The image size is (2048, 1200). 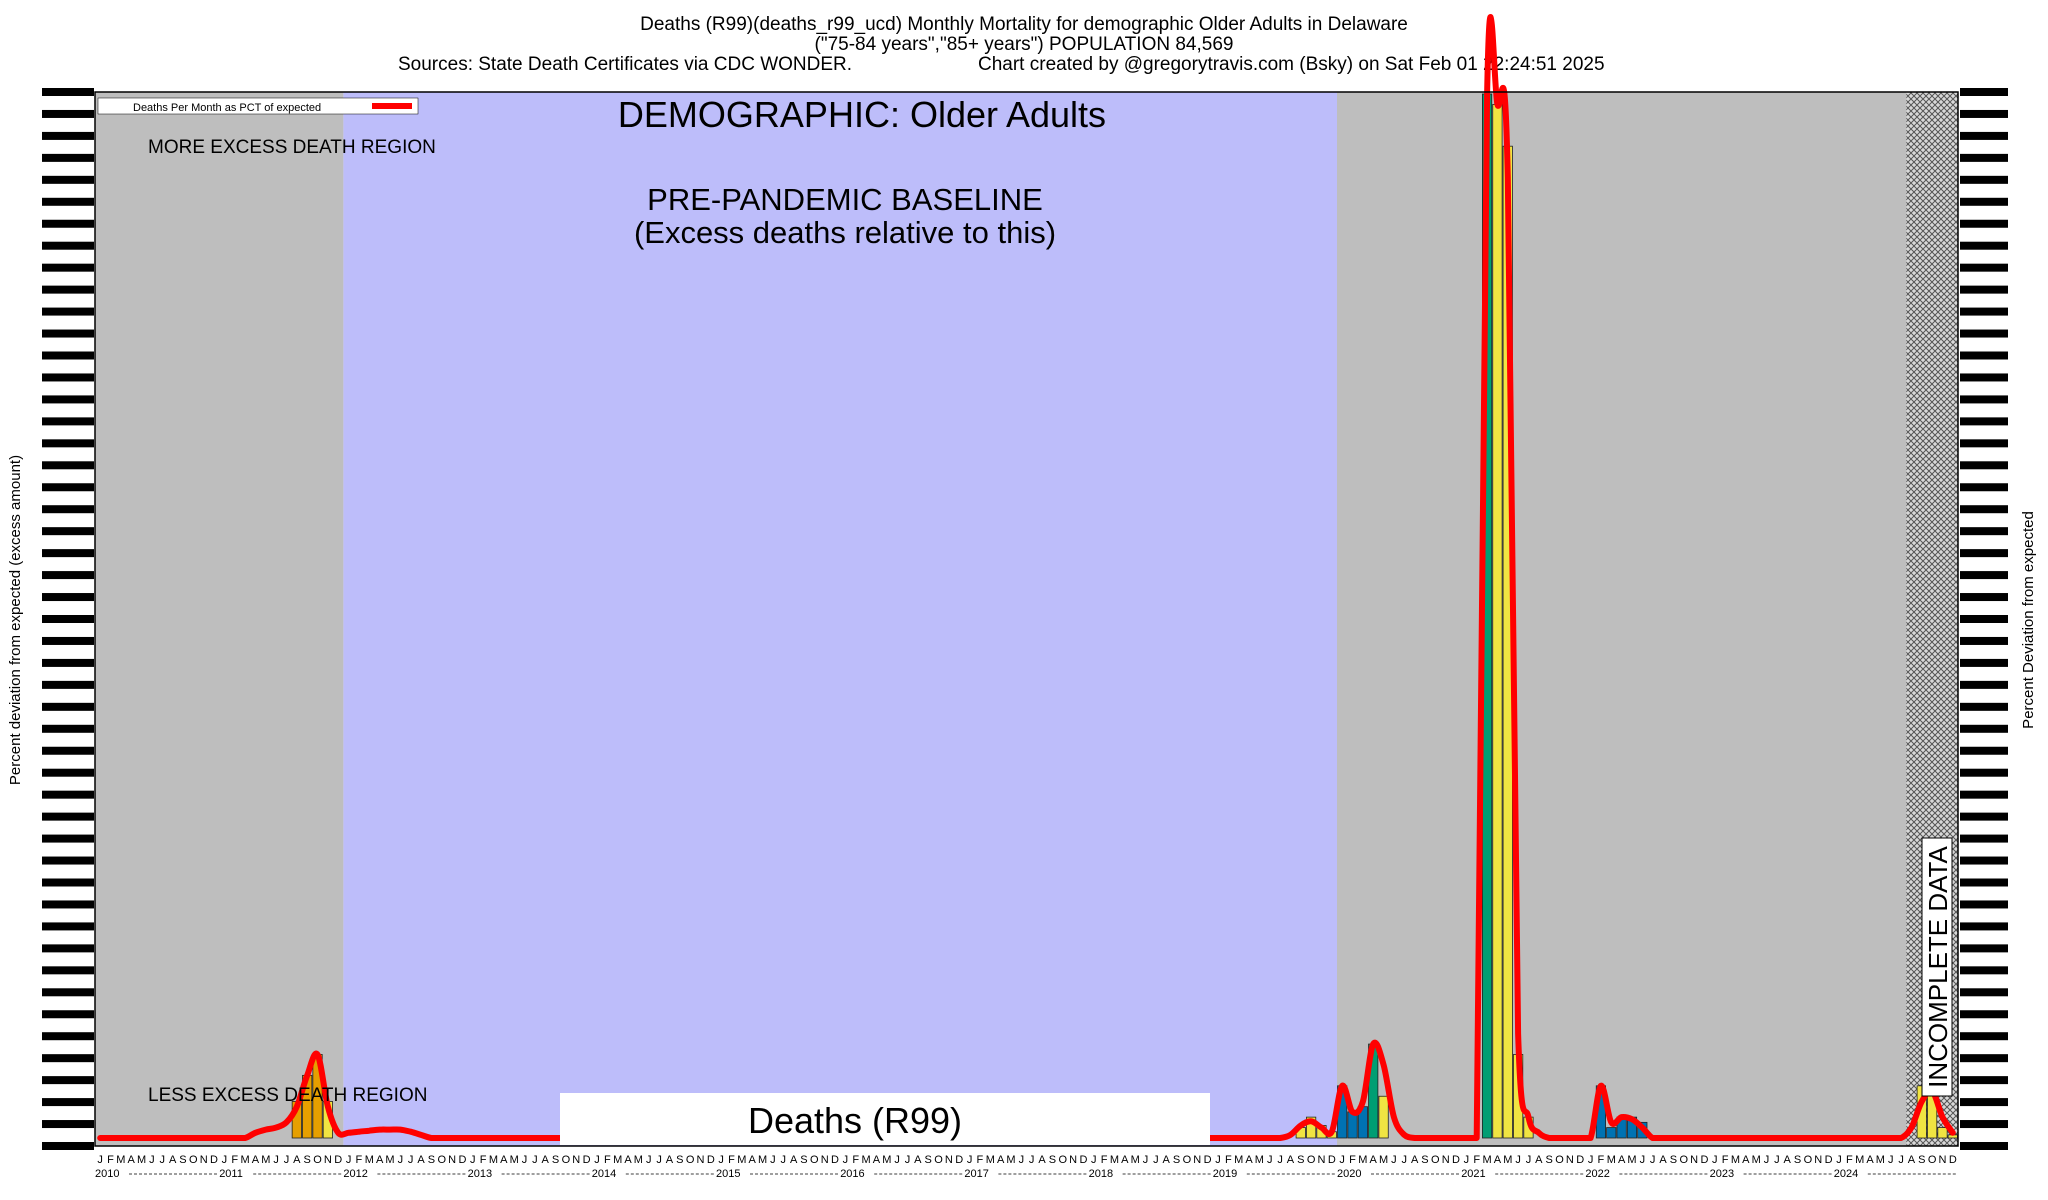 I want to click on x-tick-year: 2013, so click(x=480, y=1174).